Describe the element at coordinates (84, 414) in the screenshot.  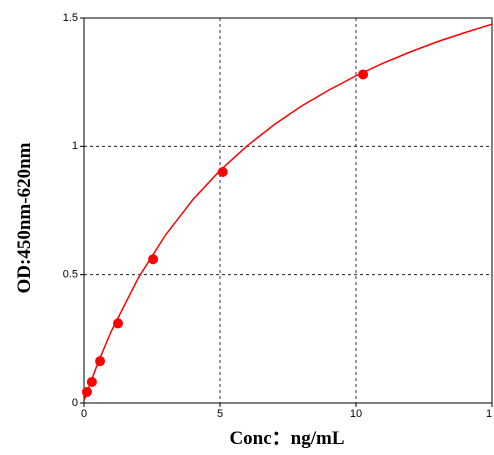
I see `x-tick-label: 0` at that location.